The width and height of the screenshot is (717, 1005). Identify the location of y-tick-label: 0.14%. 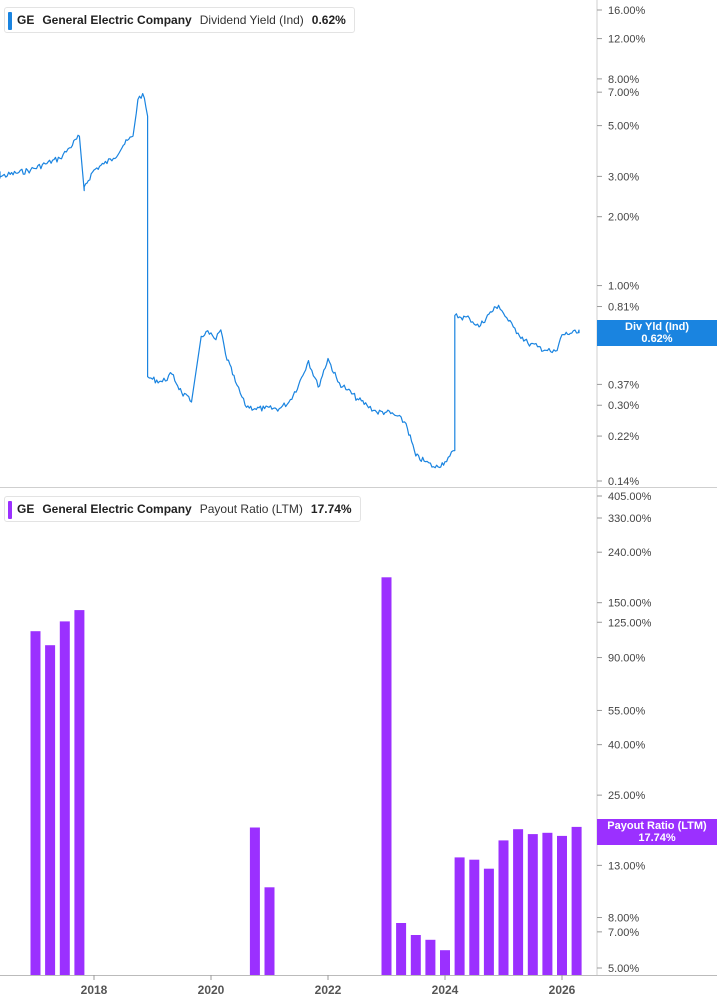
(623, 482).